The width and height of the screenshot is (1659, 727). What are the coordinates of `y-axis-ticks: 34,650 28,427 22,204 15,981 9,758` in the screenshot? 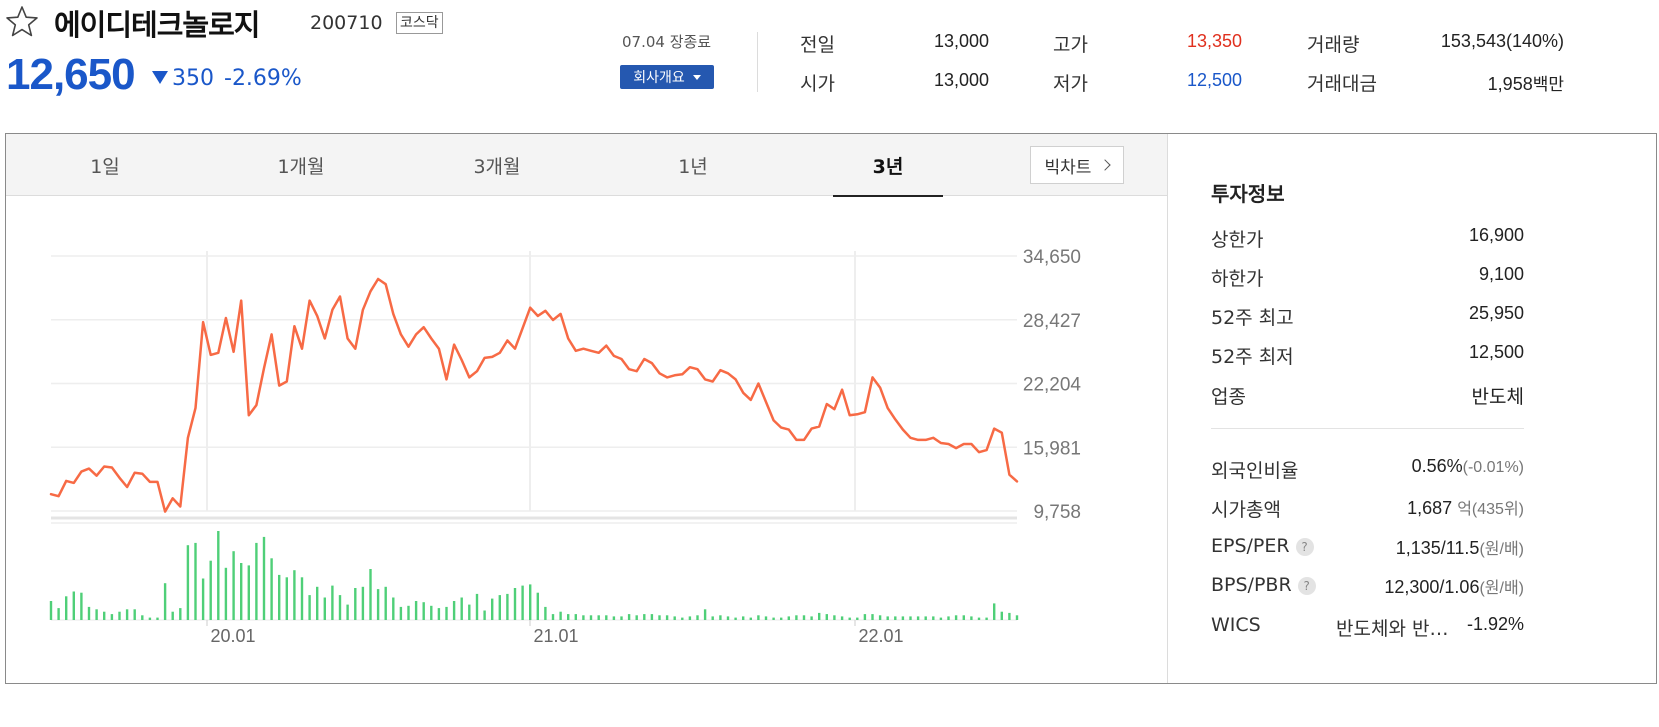 It's located at (1052, 385).